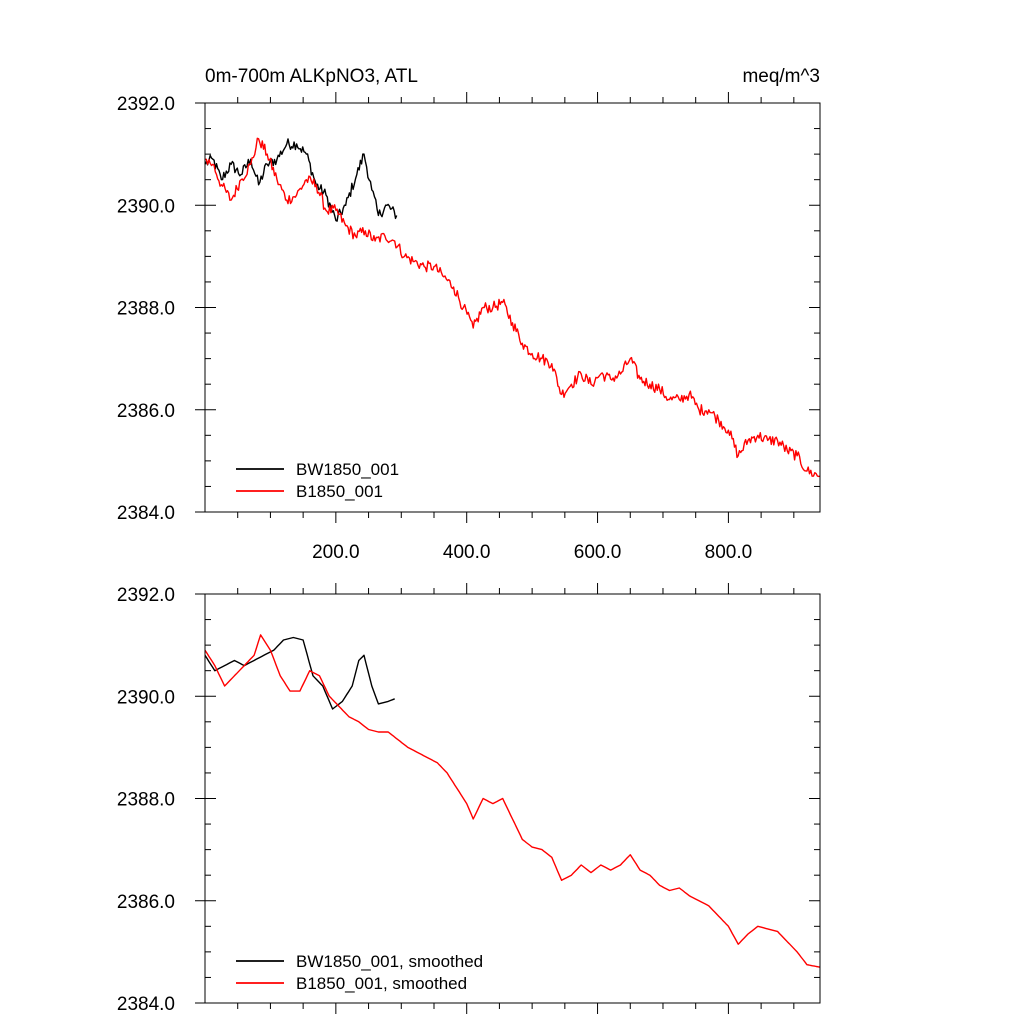 The image size is (1024, 1029). I want to click on x-tick-label: 200.0, so click(336, 552).